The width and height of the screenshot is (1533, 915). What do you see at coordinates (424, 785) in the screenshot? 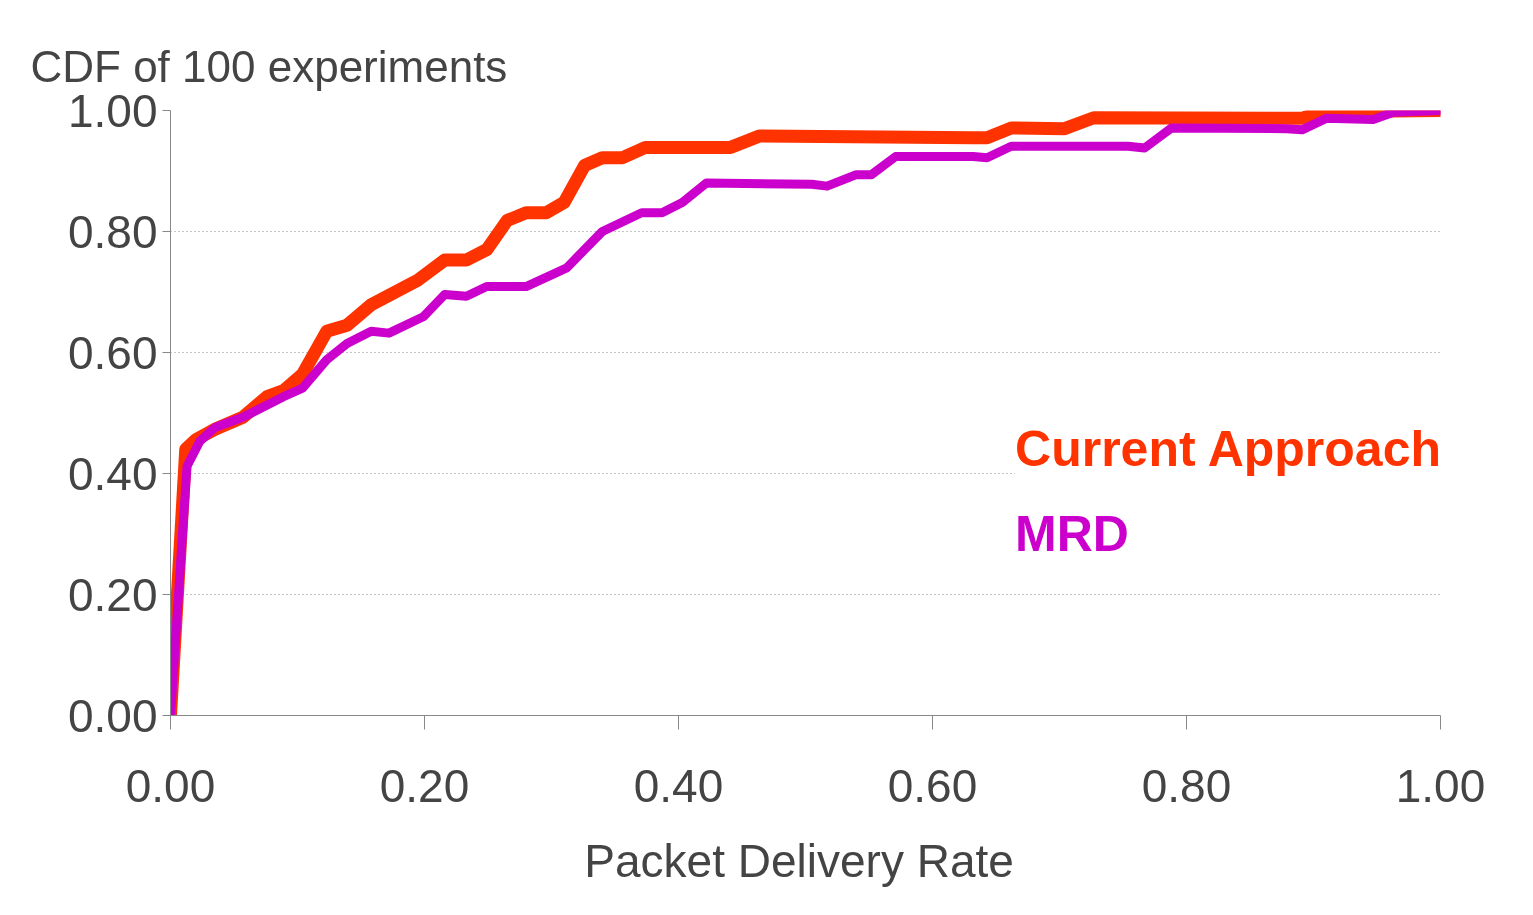
I see `x-tick-label: 0.20` at bounding box center [424, 785].